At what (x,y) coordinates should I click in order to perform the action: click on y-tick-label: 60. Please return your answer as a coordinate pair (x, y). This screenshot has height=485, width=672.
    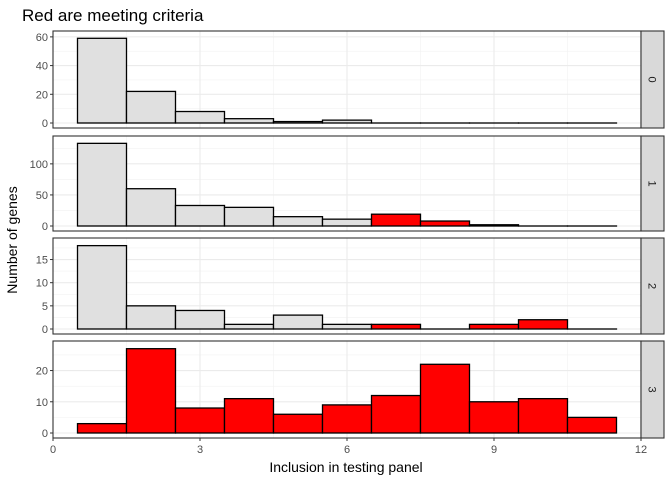
    Looking at the image, I should click on (42, 38).